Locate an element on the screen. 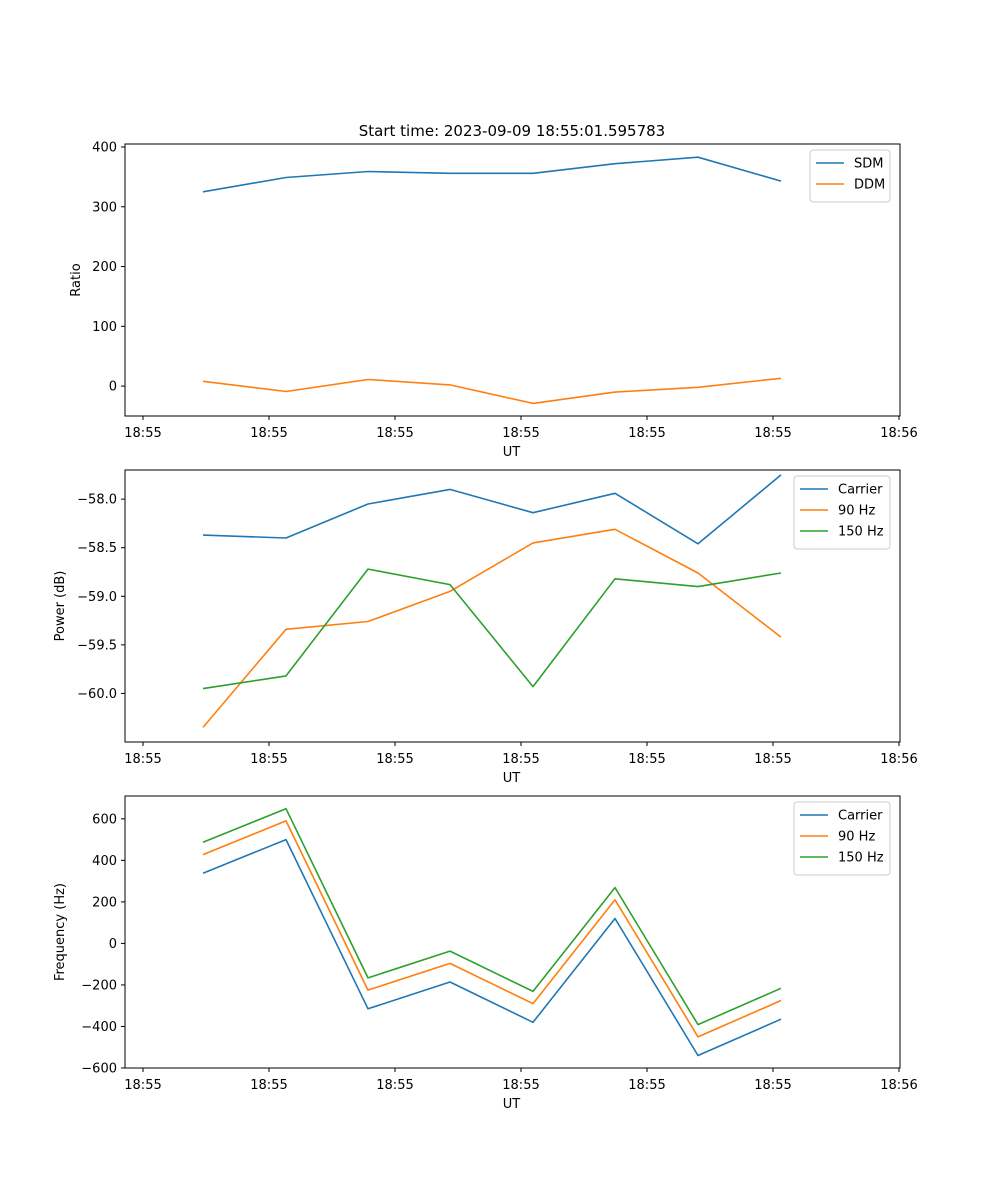 This screenshot has width=1000, height=1200. legend-label: SDM is located at coordinates (868, 164).